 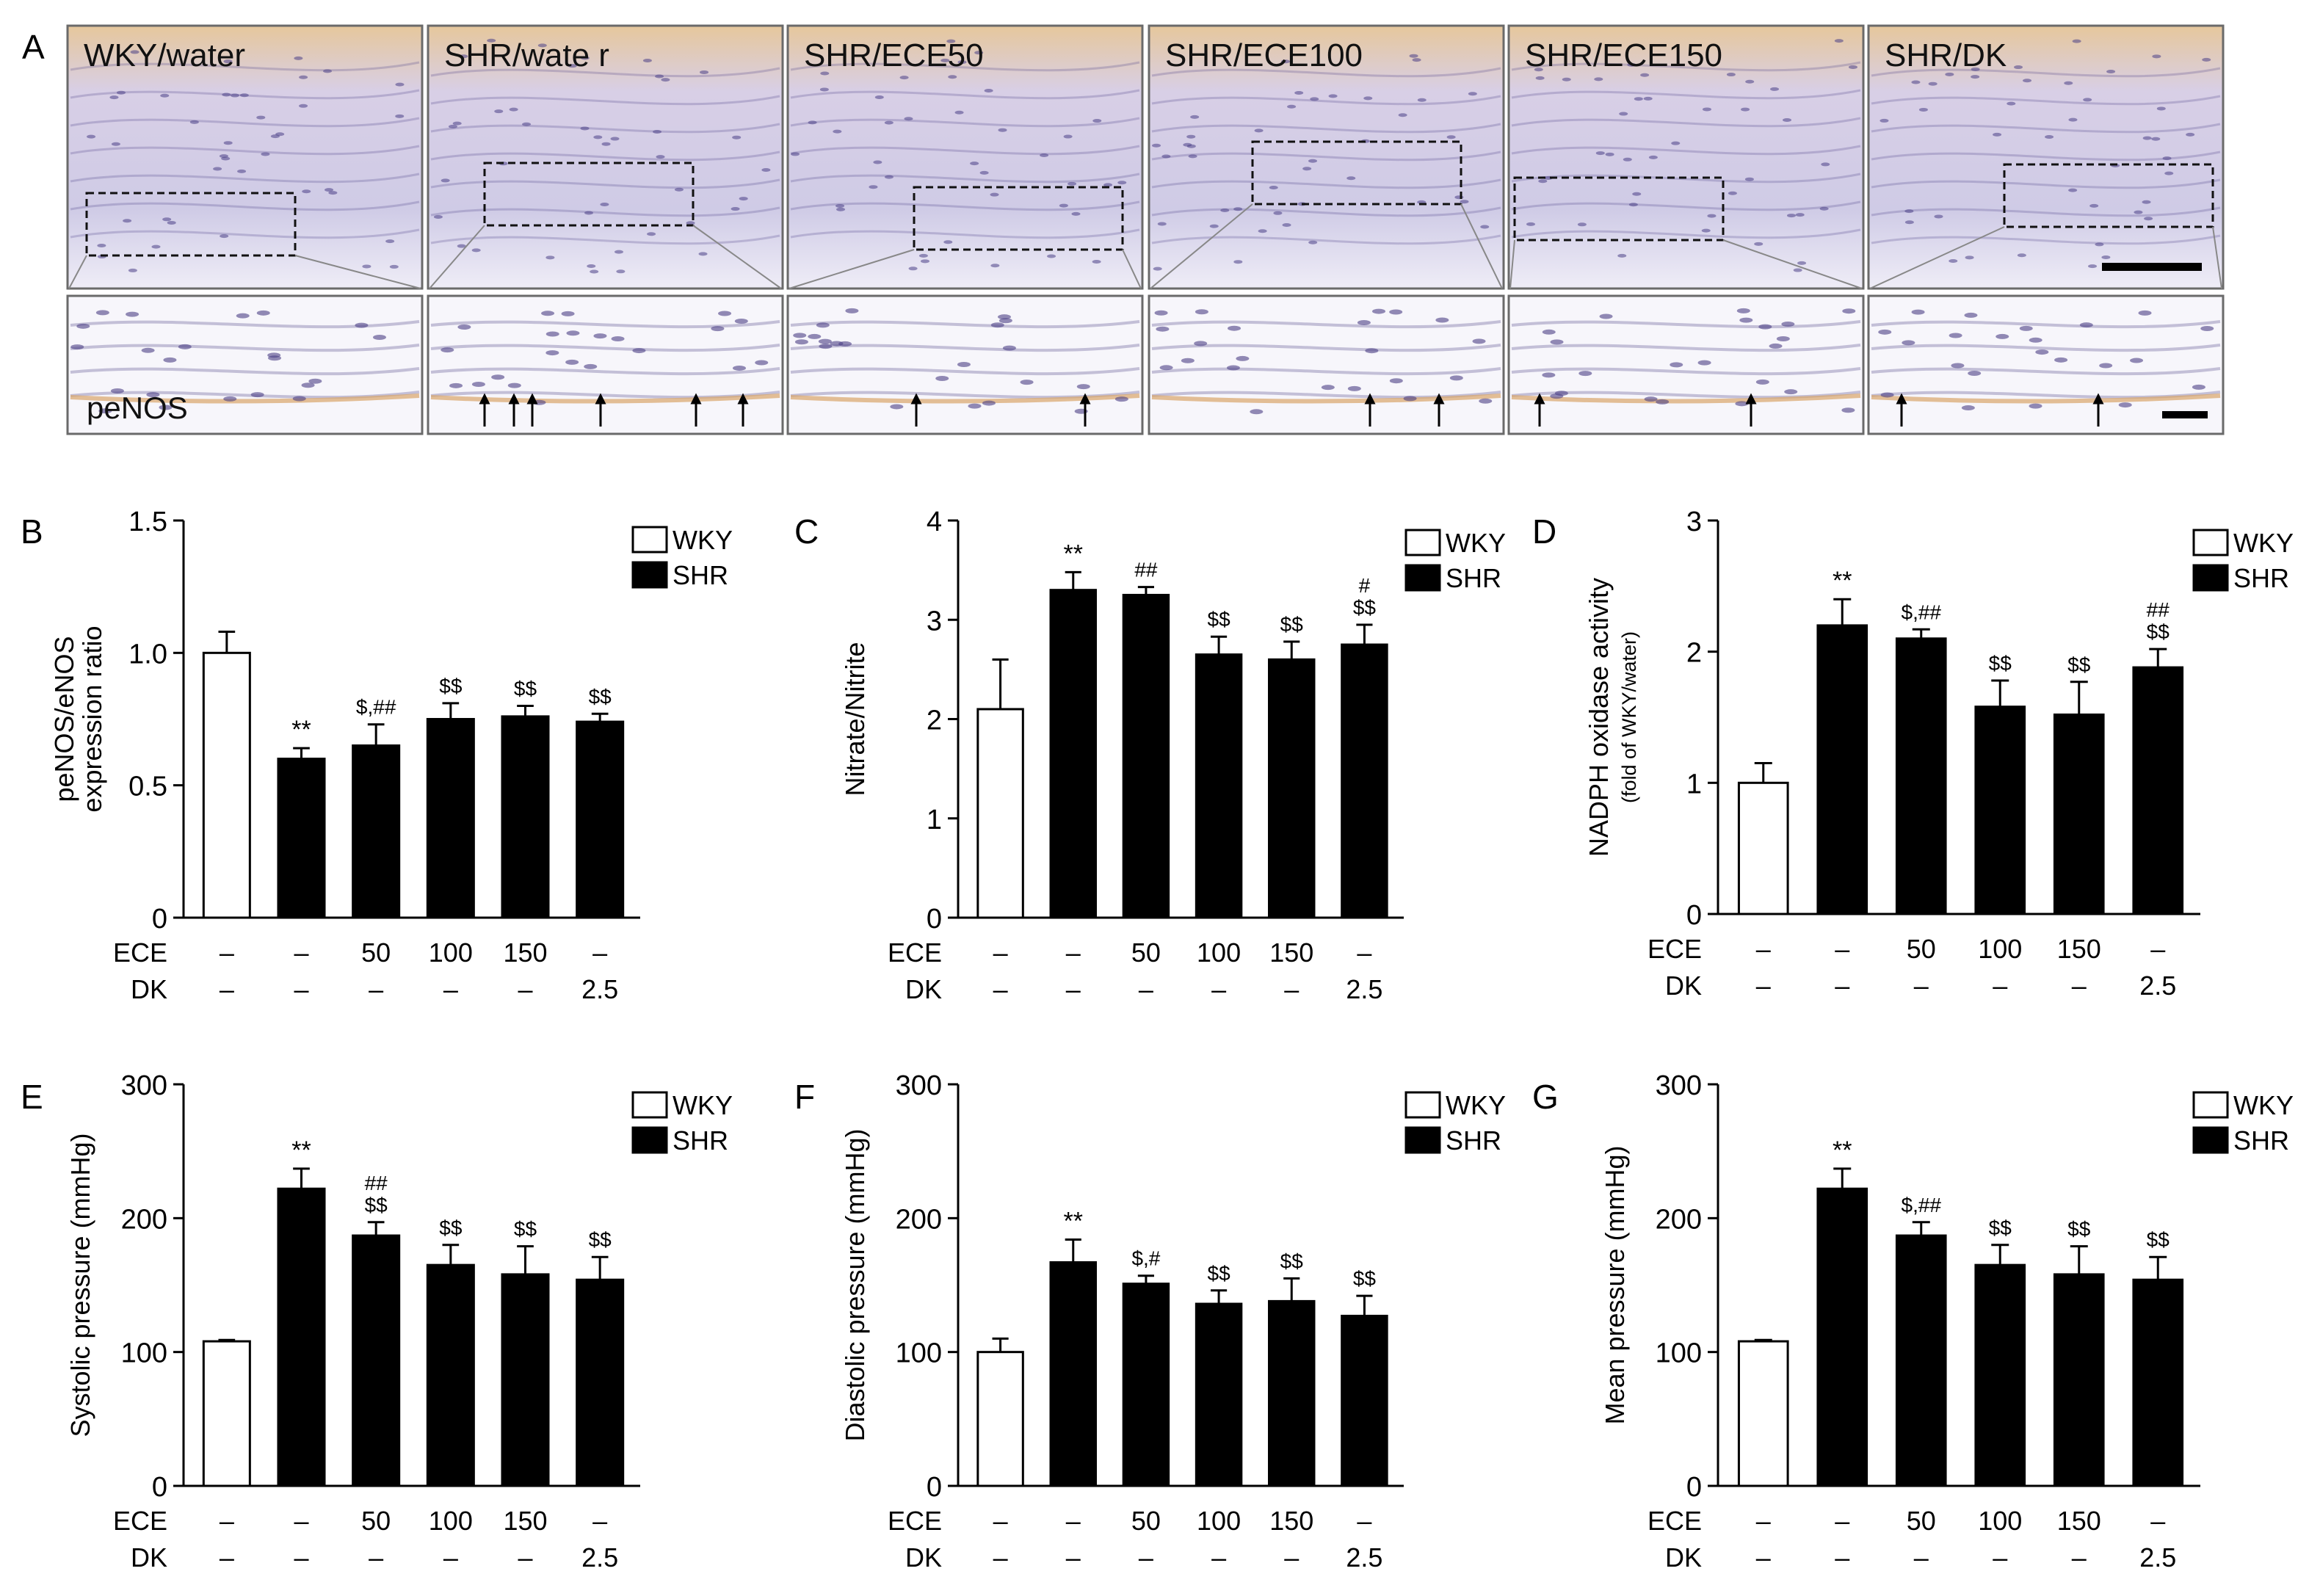 I want to click on histology-tile: SHR/wate r, so click(x=605, y=229).